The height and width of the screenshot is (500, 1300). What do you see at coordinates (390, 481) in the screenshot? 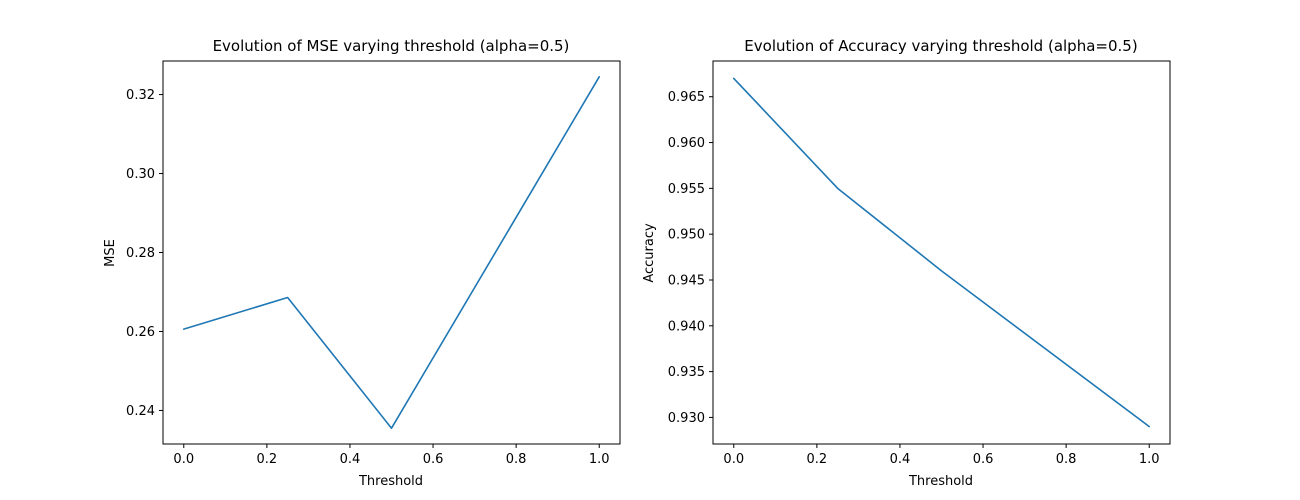
I see `mse-x-axis-label: Threshold` at bounding box center [390, 481].